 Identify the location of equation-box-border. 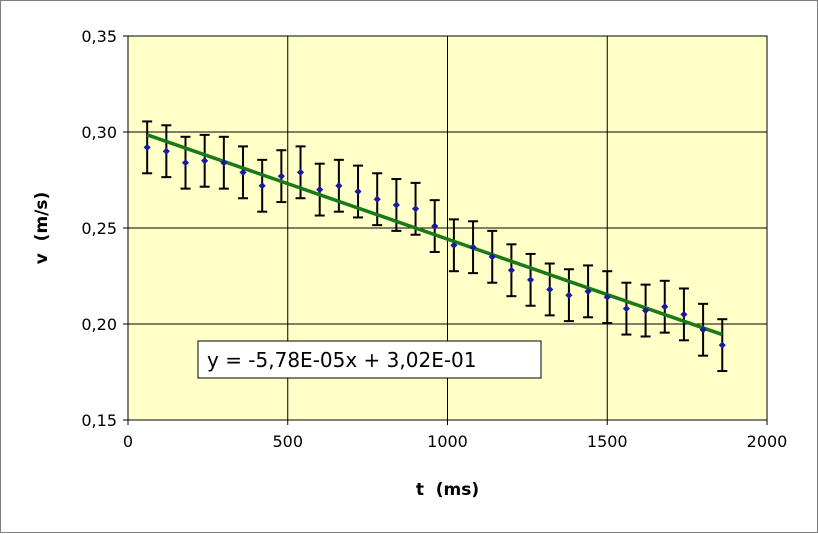
(369, 359).